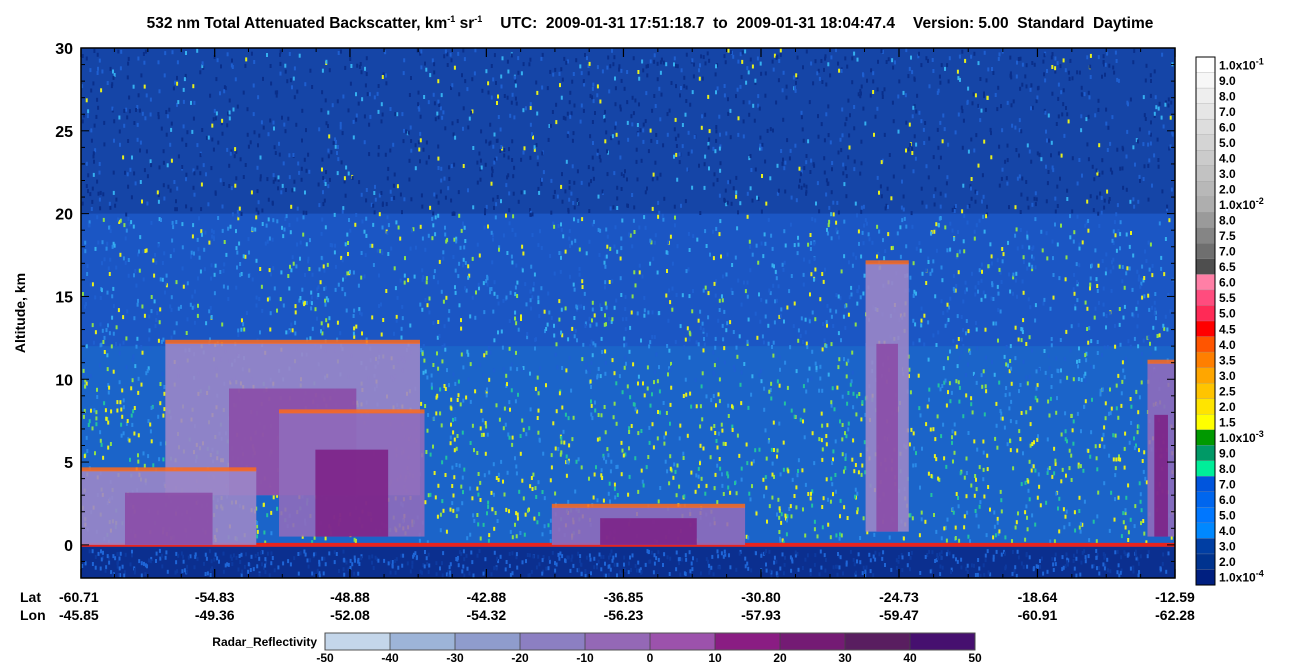 The image size is (1300, 667). Describe the element at coordinates (899, 615) in the screenshot. I see `lon-tick-label: -59.47` at that location.